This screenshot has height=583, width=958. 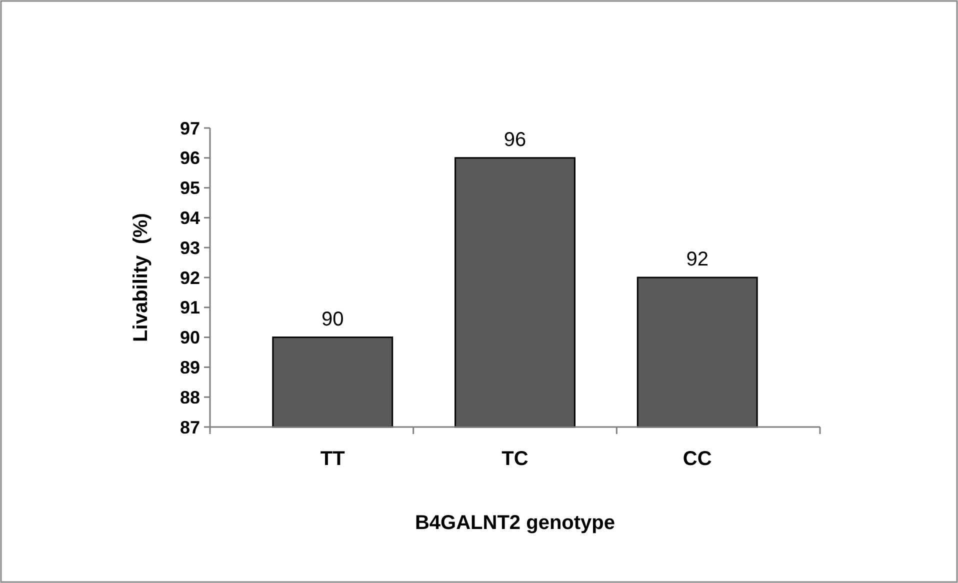 I want to click on y-tick-label: 91, so click(x=190, y=308).